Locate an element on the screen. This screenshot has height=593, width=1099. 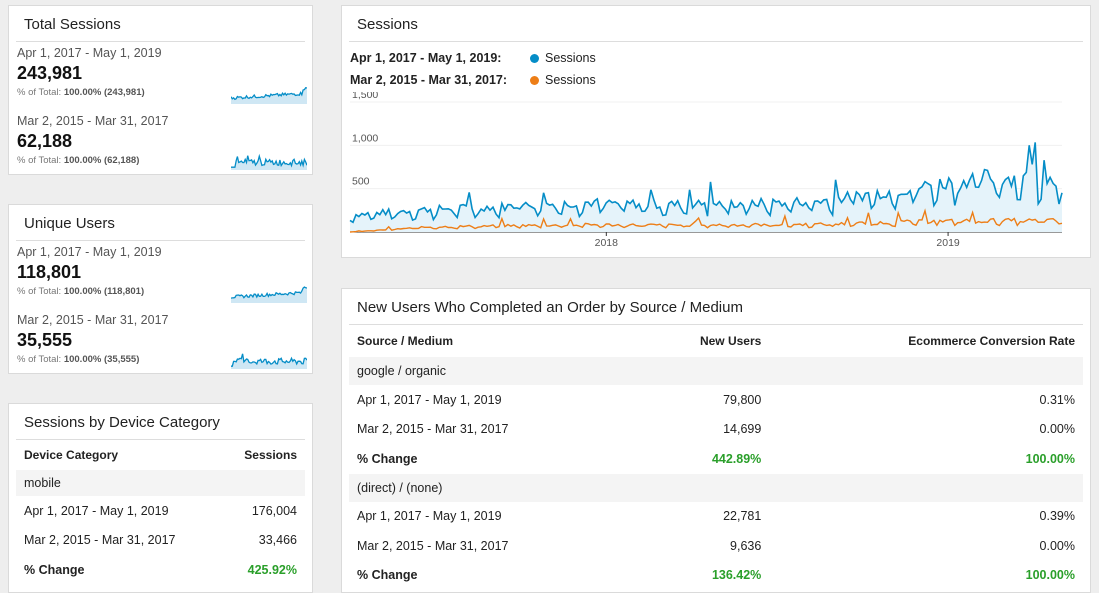
column-header: New Users is located at coordinates (730, 341).